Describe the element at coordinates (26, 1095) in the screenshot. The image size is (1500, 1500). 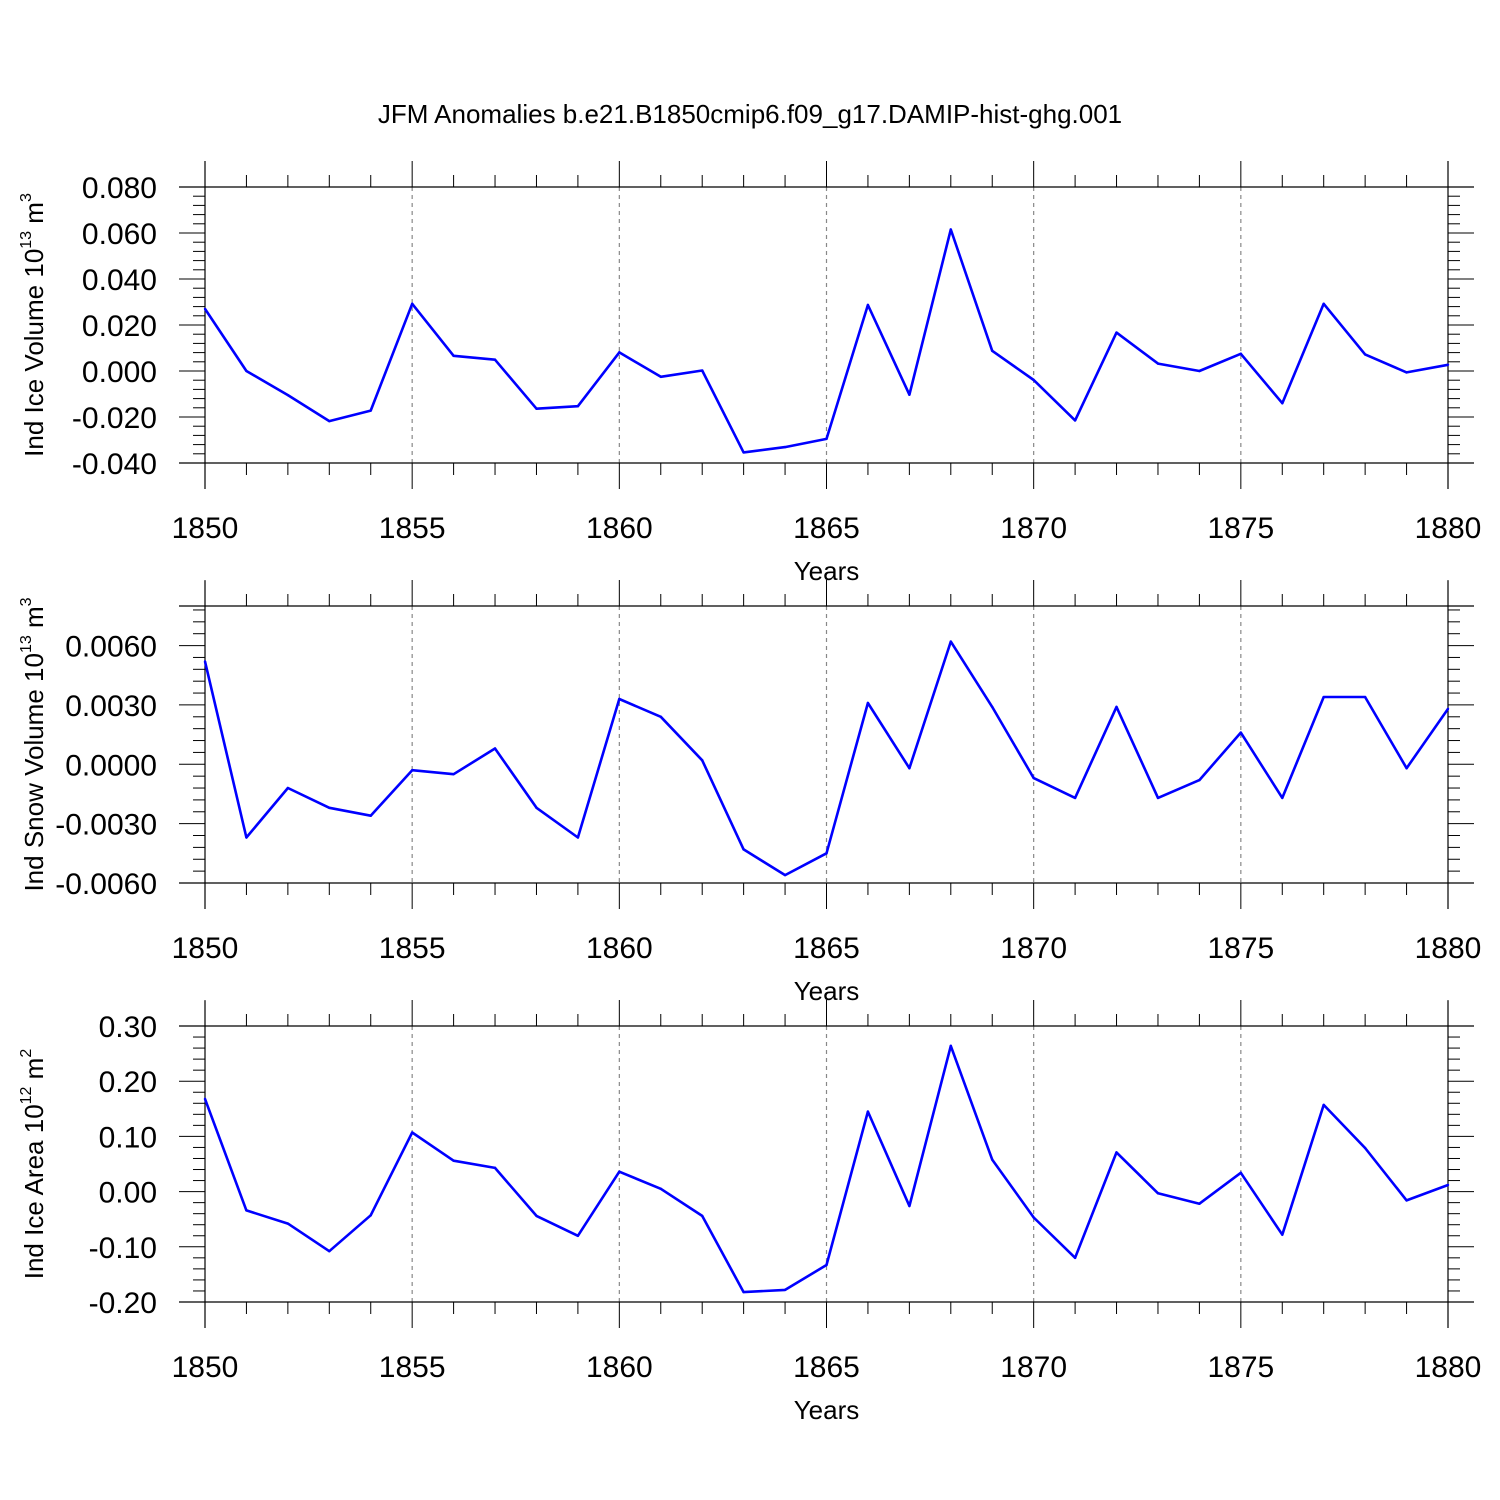
I see `y-axis-label-superscript: 12` at that location.